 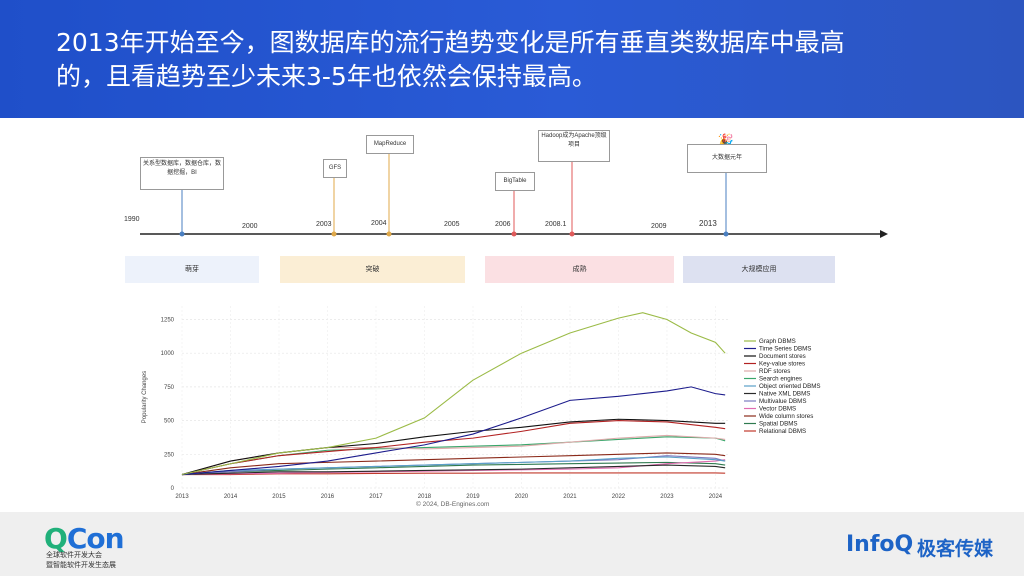 What do you see at coordinates (786, 416) in the screenshot?
I see `legend-label: Wide column stores` at bounding box center [786, 416].